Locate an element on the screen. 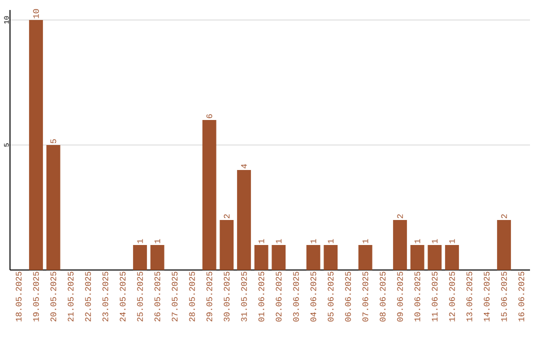 Image resolution: width=540 pixels, height=340 pixels. x-tick-label: 05.06.2025 is located at coordinates (331, 297).